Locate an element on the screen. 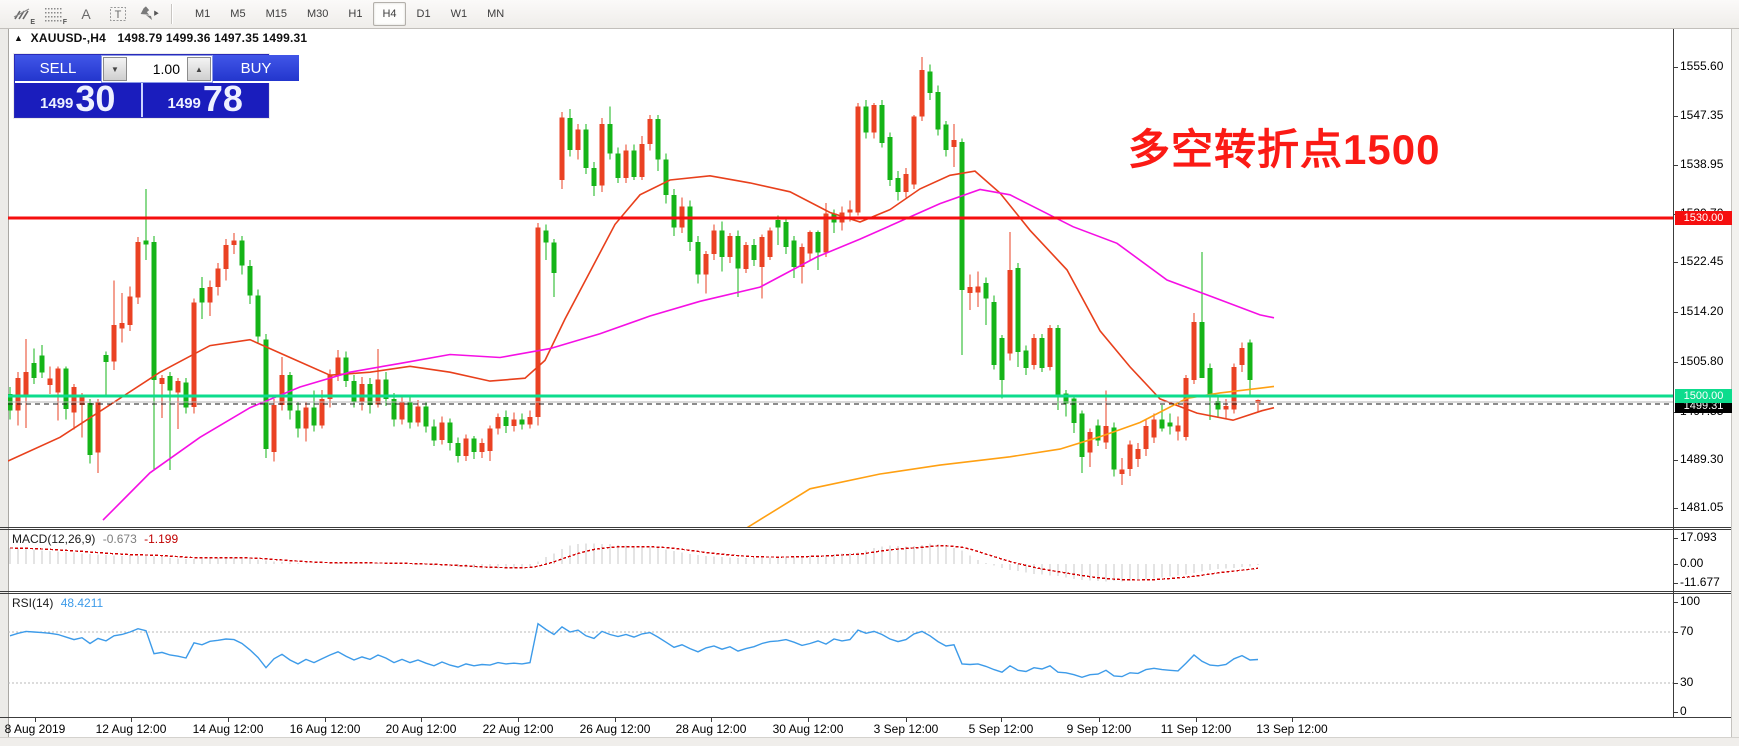  rsi-indicator is located at coordinates (840, 653).